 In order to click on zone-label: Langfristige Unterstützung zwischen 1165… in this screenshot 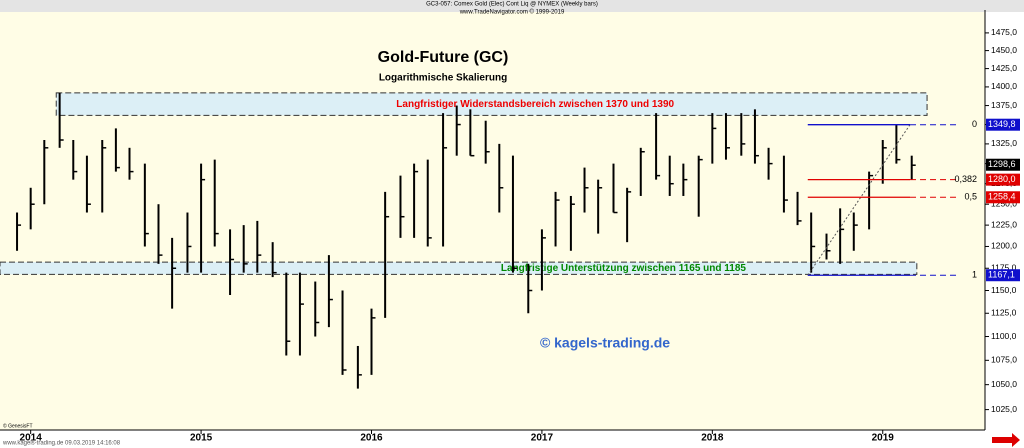, I will do `click(623, 268)`.